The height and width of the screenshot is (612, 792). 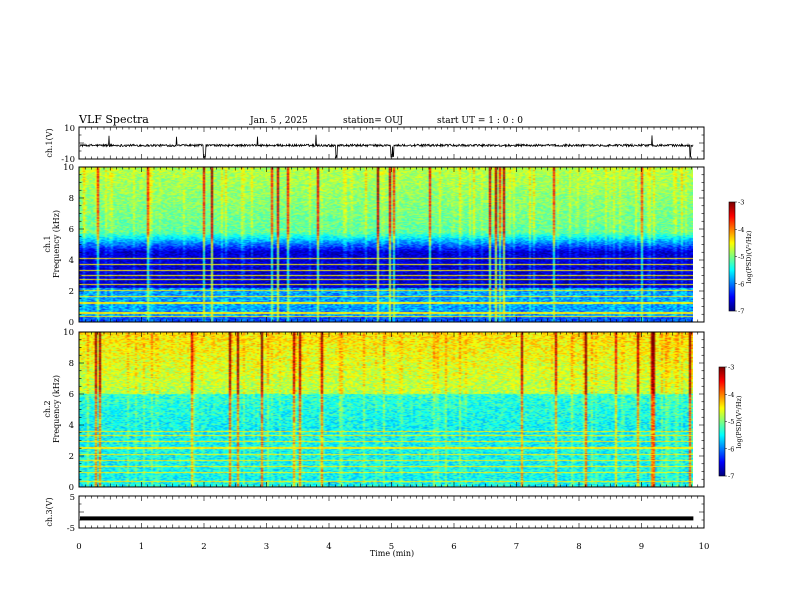 I want to click on ch3-waveform-frame, so click(x=391, y=512).